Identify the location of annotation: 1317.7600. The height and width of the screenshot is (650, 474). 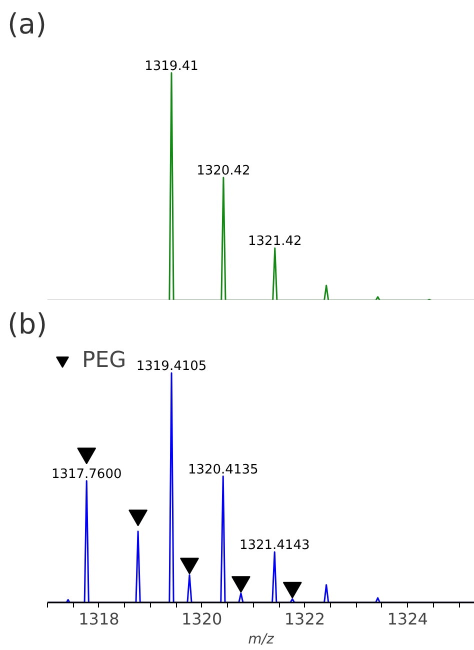
(86, 474).